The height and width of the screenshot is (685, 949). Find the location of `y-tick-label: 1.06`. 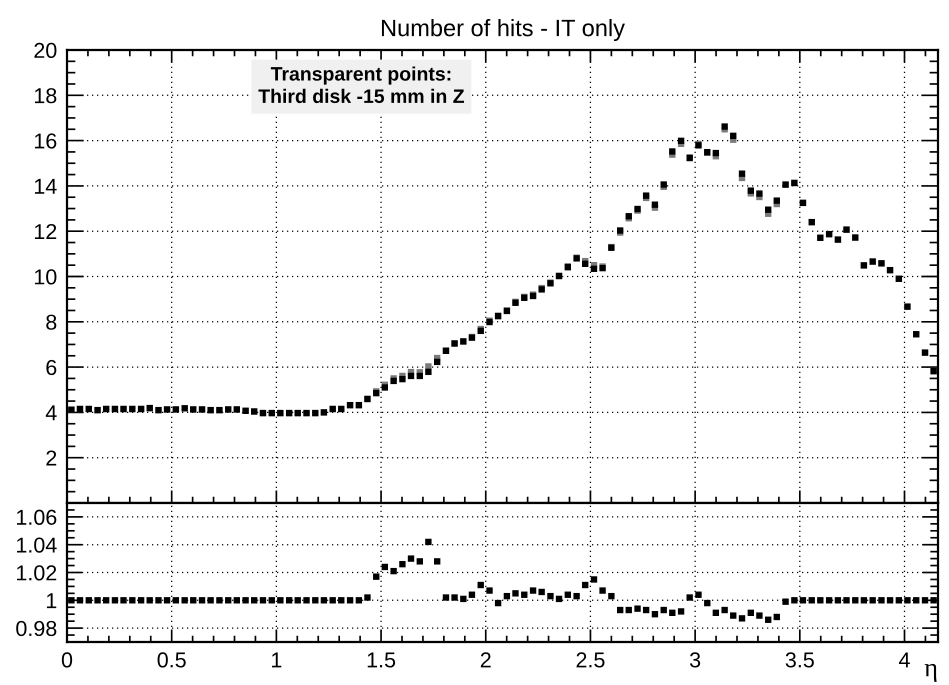

y-tick-label: 1.06 is located at coordinates (36, 517).